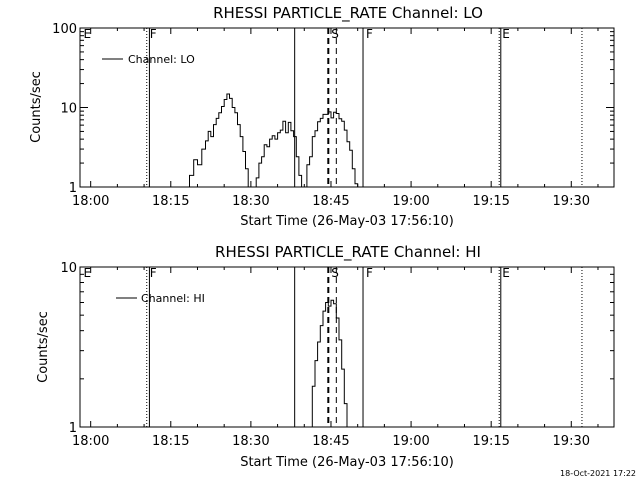 Image resolution: width=640 pixels, height=480 pixels. Describe the element at coordinates (64, 29) in the screenshot. I see `y-tick-label: 100` at that location.